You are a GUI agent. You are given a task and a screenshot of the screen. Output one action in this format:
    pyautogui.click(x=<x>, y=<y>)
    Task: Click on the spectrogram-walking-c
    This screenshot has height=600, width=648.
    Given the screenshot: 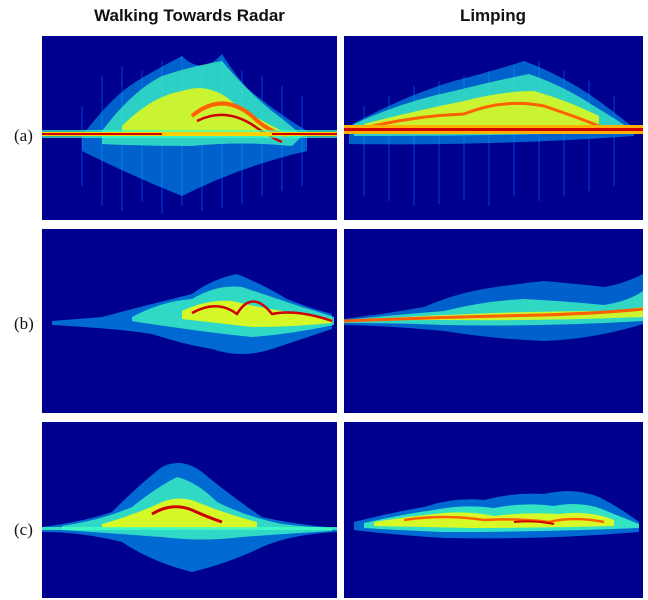 What is the action you would take?
    pyautogui.click(x=189, y=510)
    